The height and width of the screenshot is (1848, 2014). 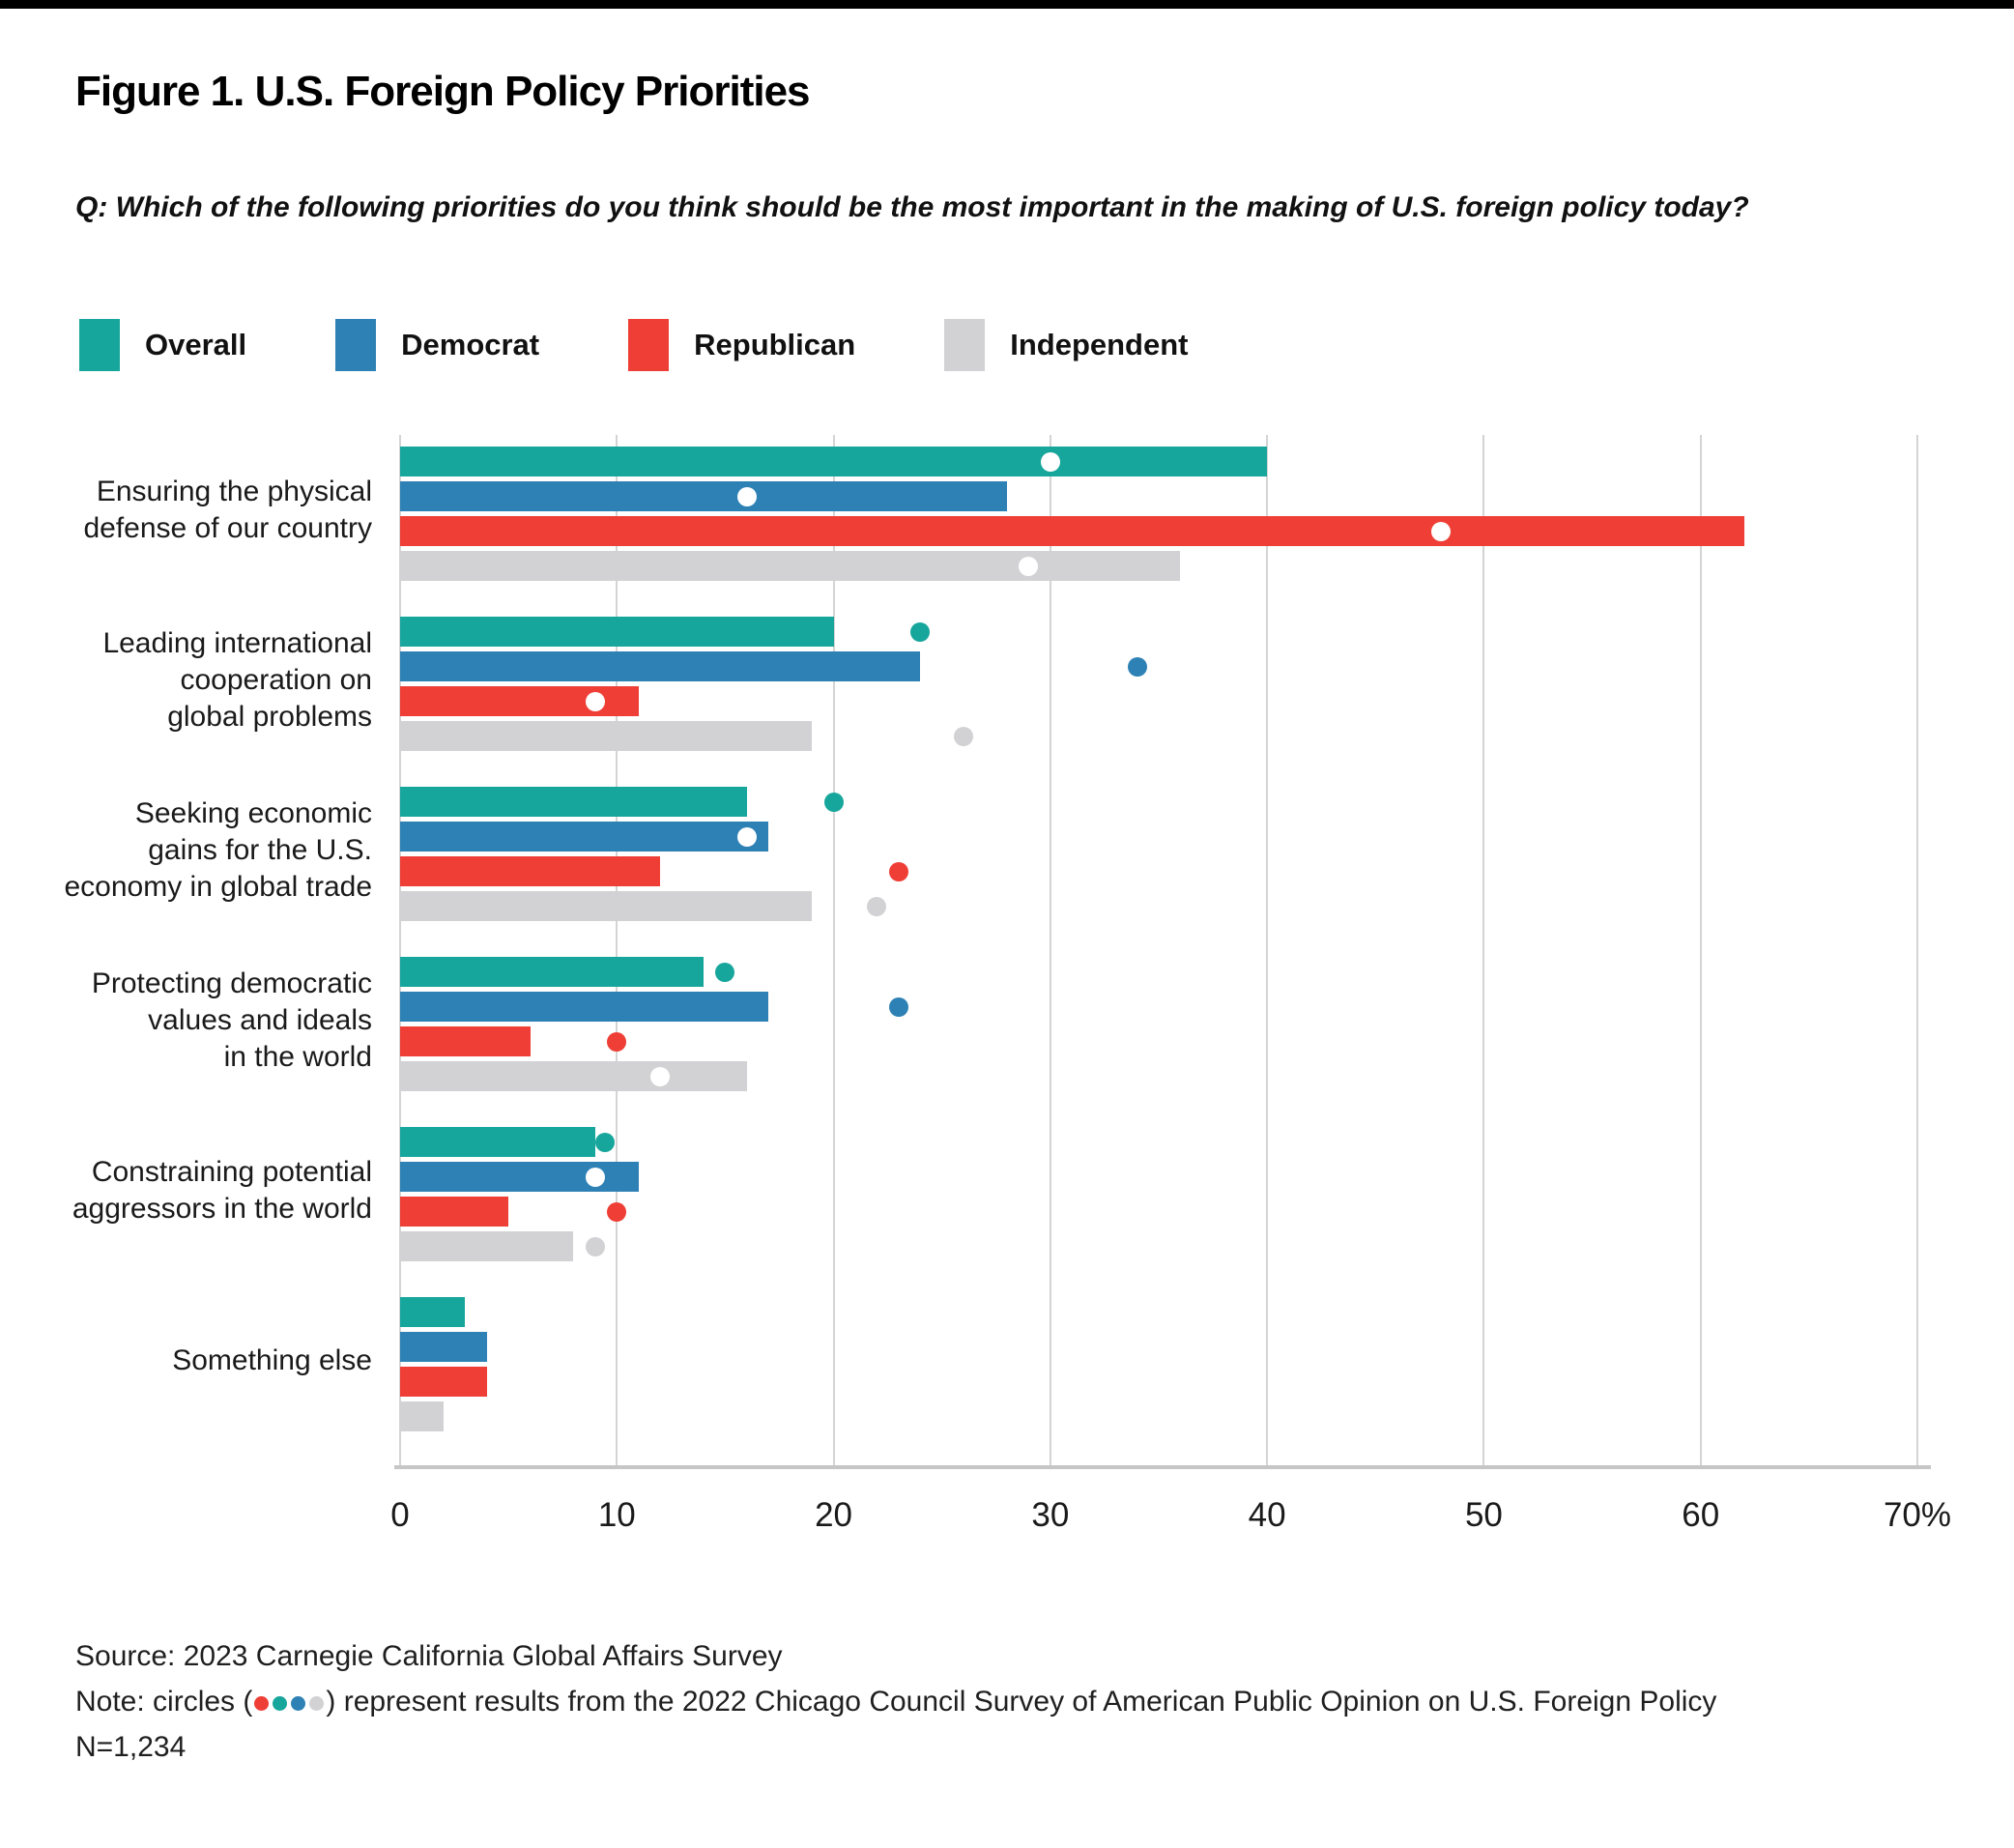 I want to click on category-label-line: Seeking economic, so click(x=253, y=812).